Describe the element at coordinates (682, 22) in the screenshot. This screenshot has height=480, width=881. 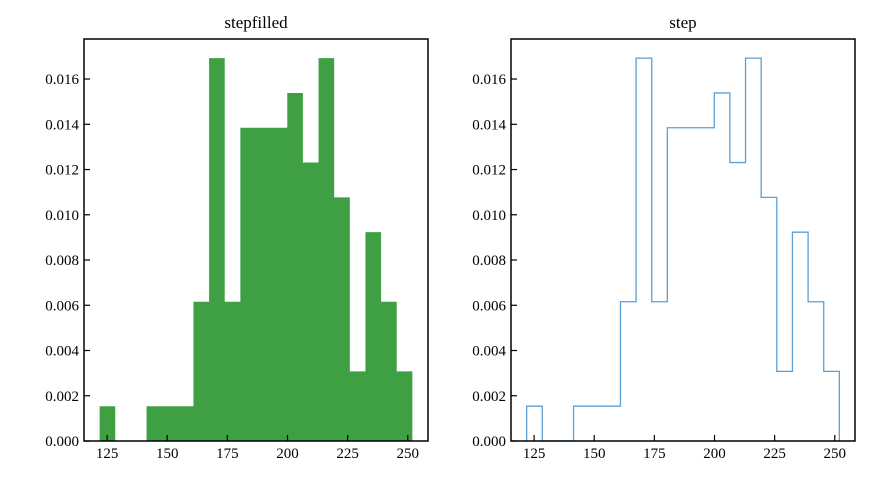
I see `plot-title-step: step` at that location.